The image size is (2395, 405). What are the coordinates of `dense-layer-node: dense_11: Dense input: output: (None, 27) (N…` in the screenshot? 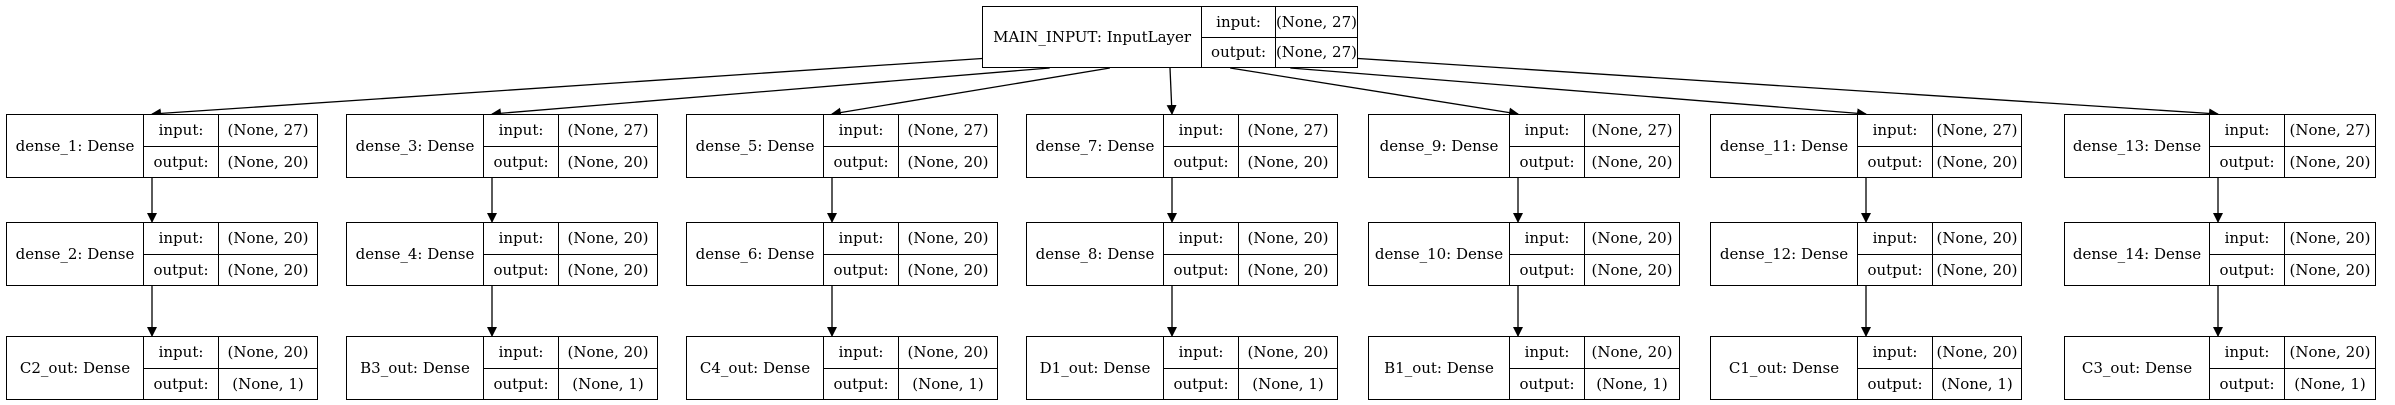 It's located at (1866, 146).